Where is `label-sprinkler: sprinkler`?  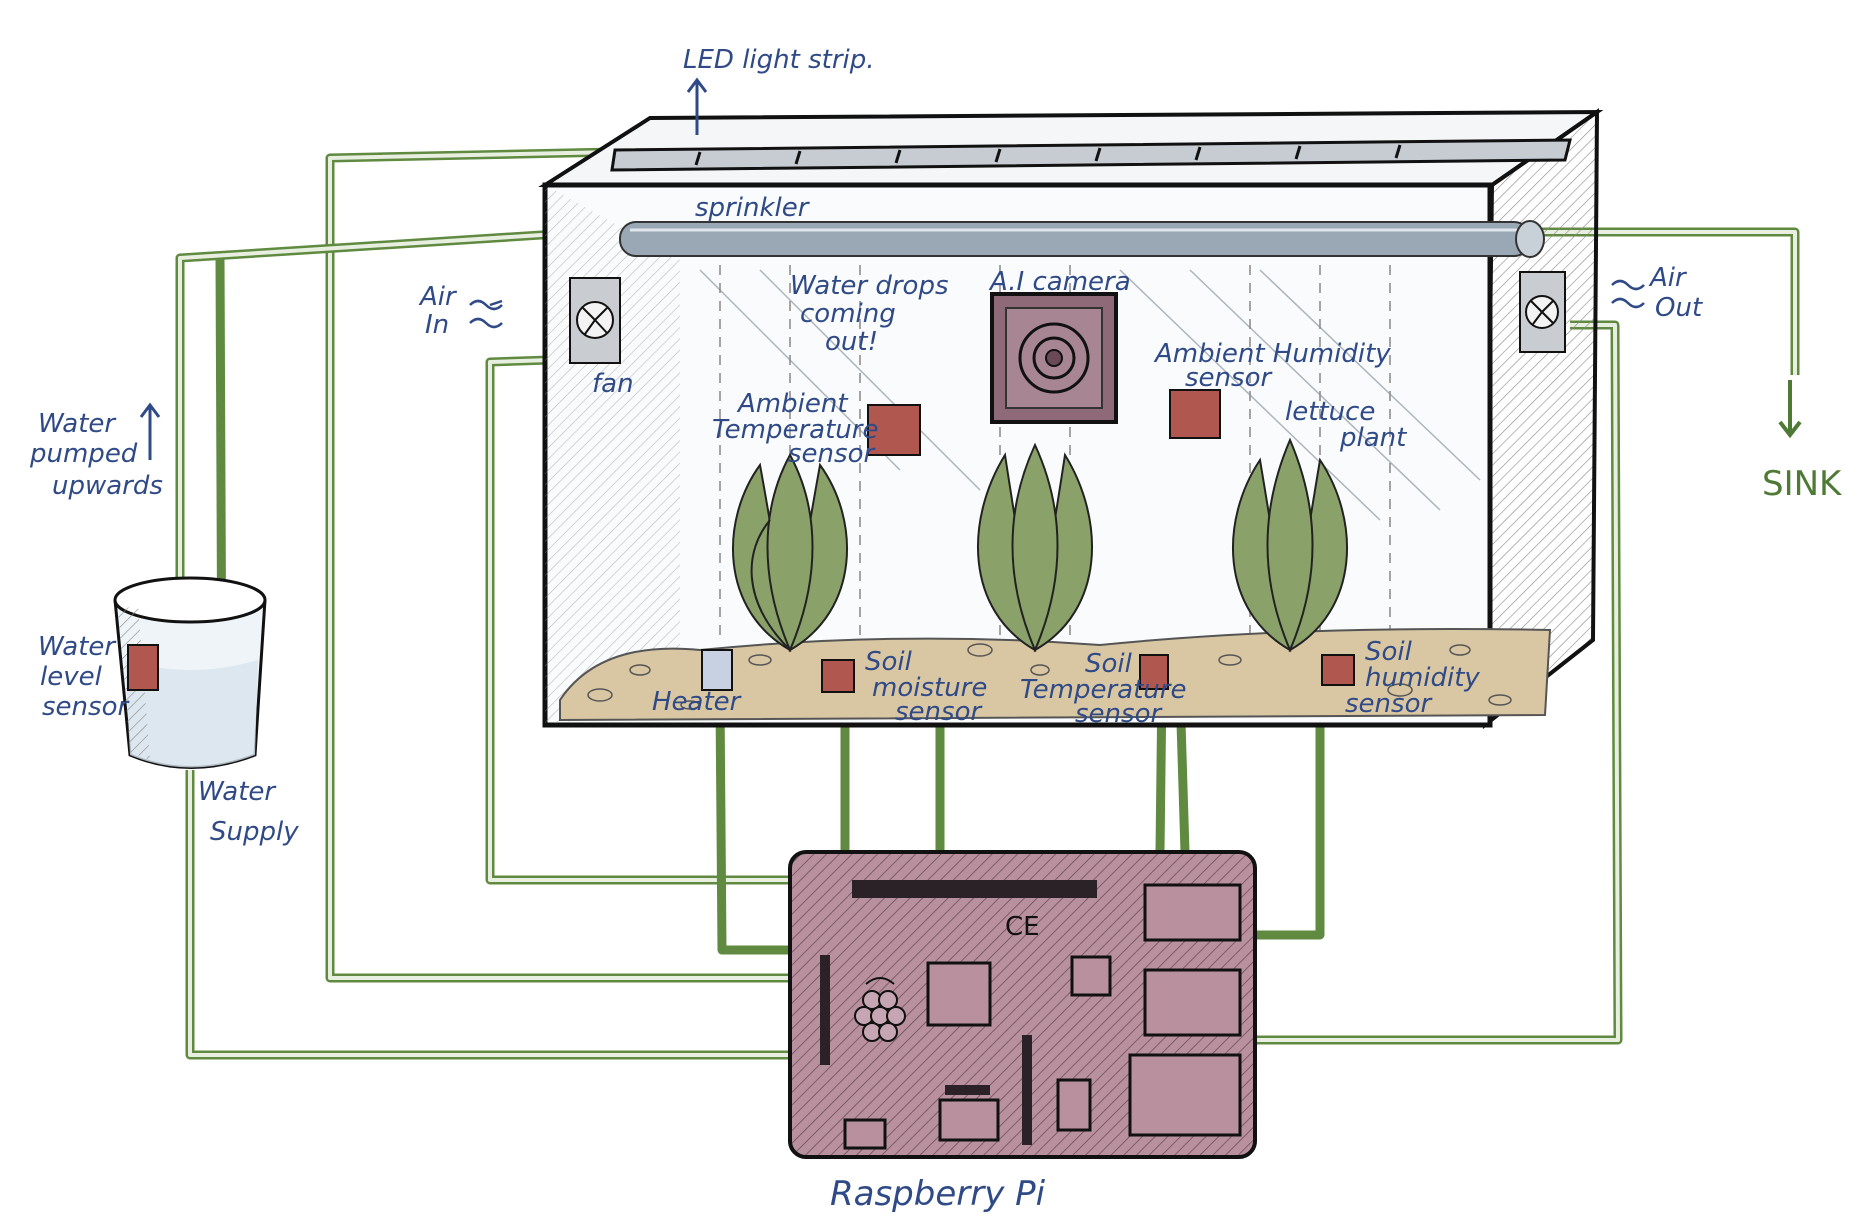 label-sprinkler: sprinkler is located at coordinates (753, 208).